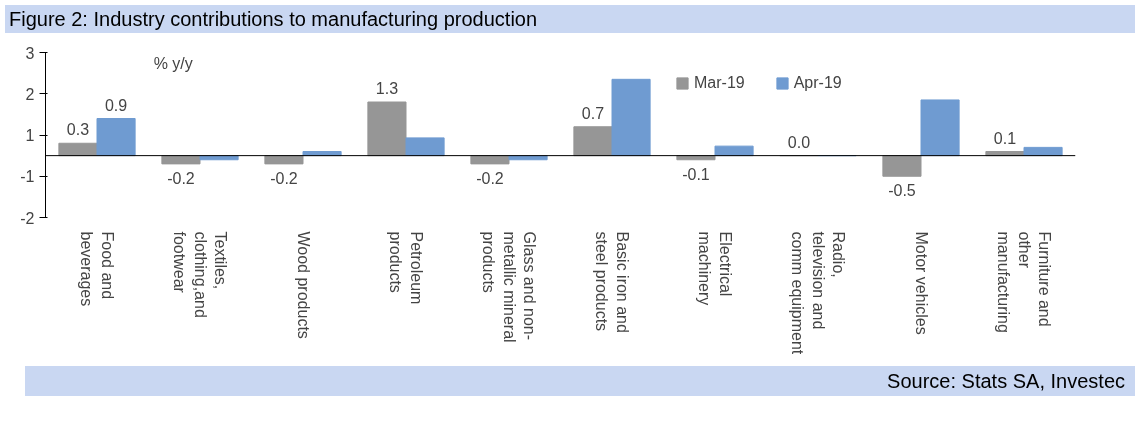 This screenshot has width=1147, height=438. What do you see at coordinates (30, 94) in the screenshot?
I see `y-tick-label: 2` at bounding box center [30, 94].